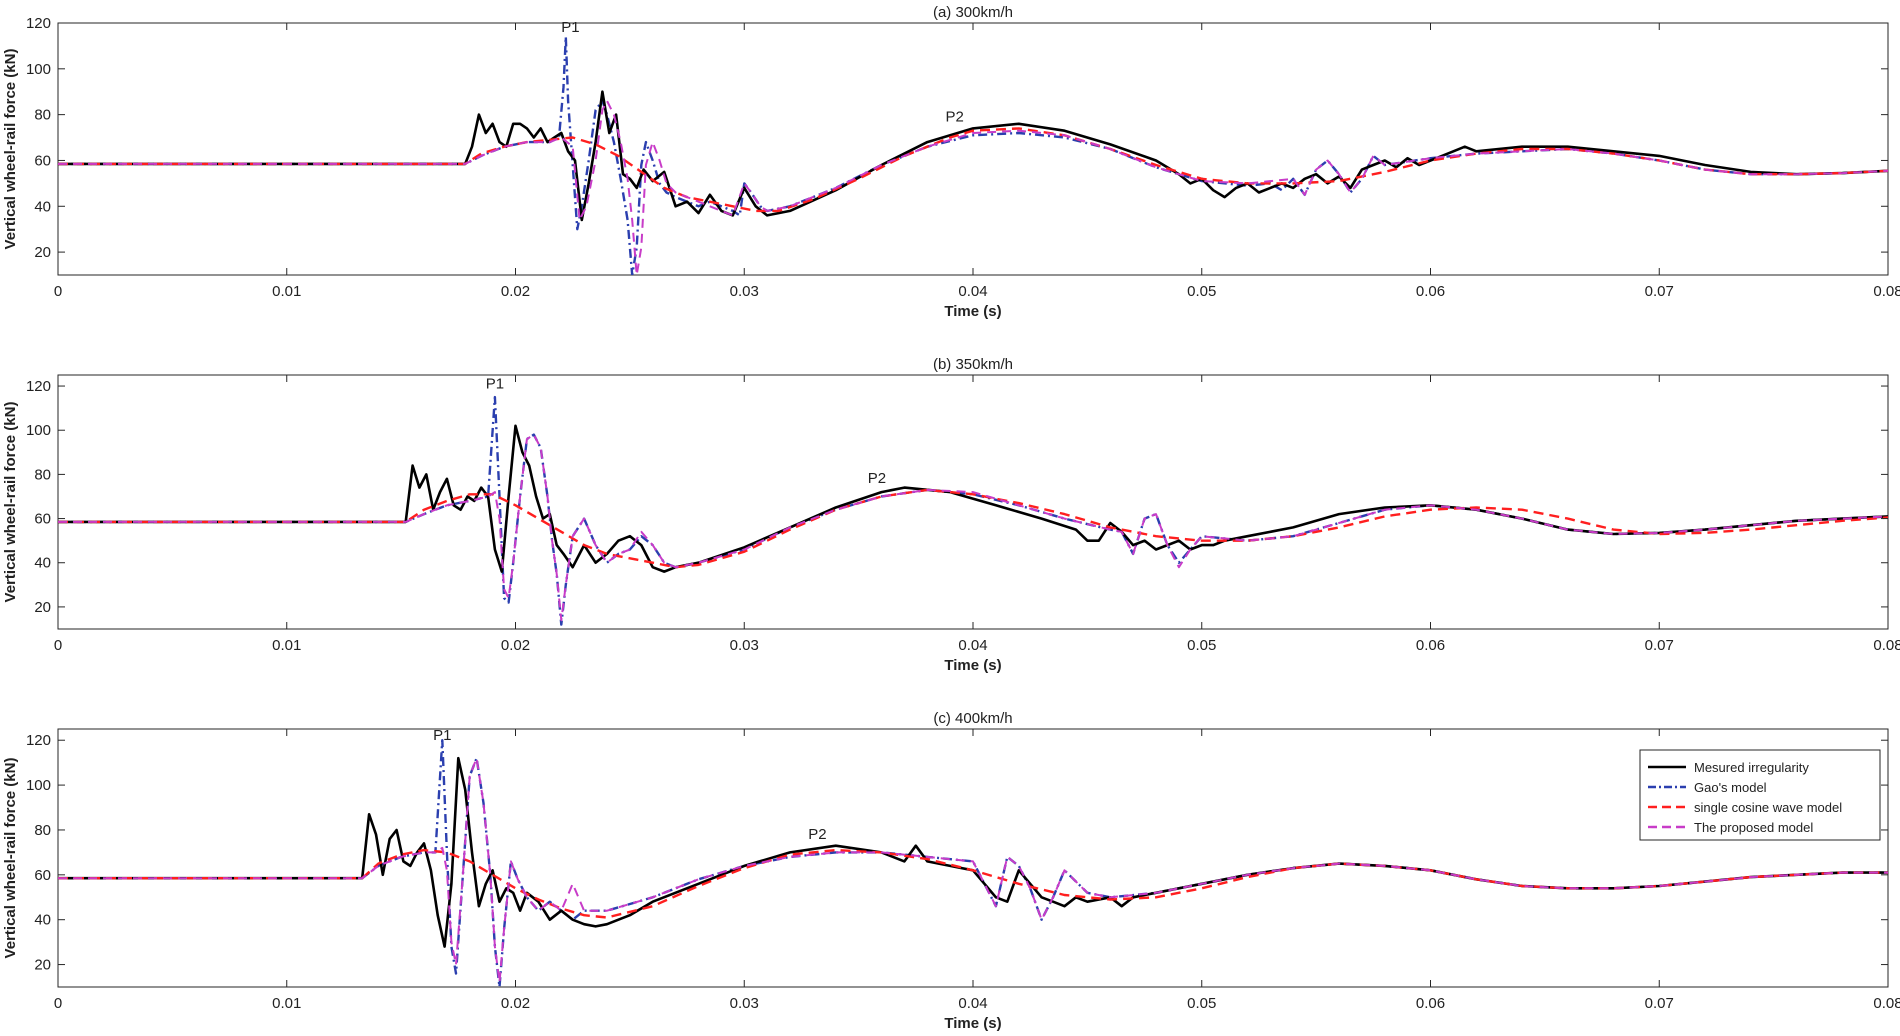 This screenshot has width=1900, height=1036. I want to click on legend-label: The proposed model, so click(1753, 827).